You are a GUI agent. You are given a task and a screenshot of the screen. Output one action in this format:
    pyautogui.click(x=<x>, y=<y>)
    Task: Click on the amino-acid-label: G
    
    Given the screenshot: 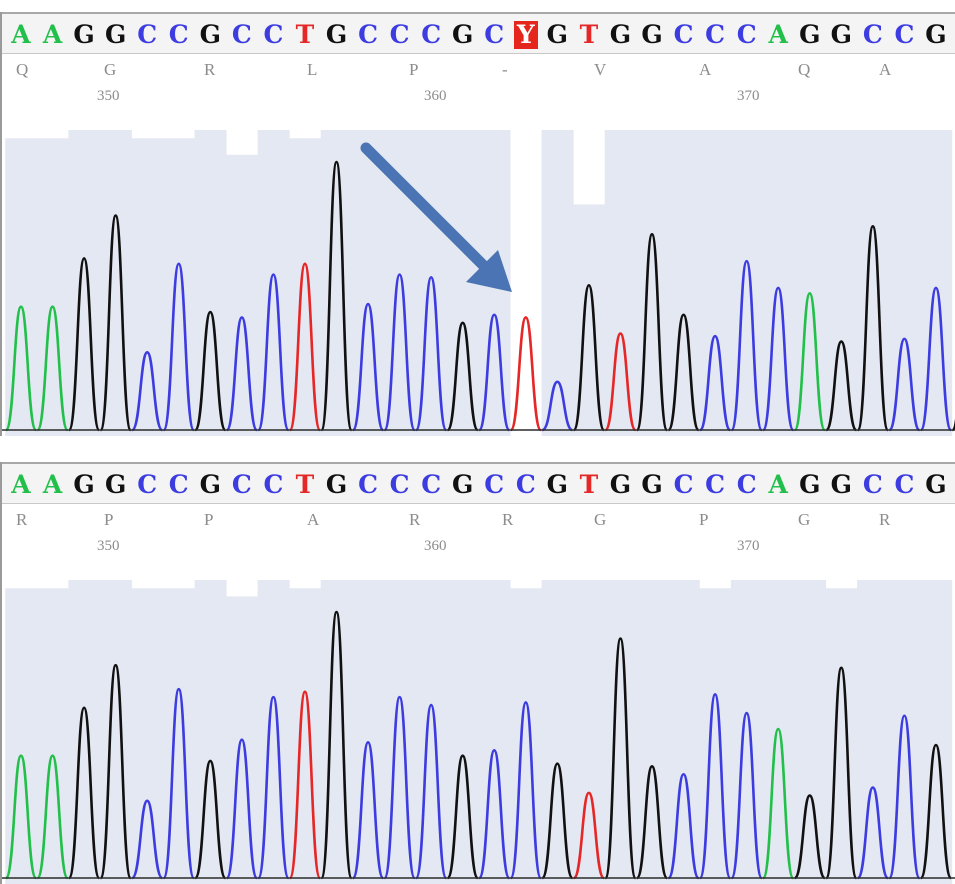 What is the action you would take?
    pyautogui.click(x=600, y=519)
    